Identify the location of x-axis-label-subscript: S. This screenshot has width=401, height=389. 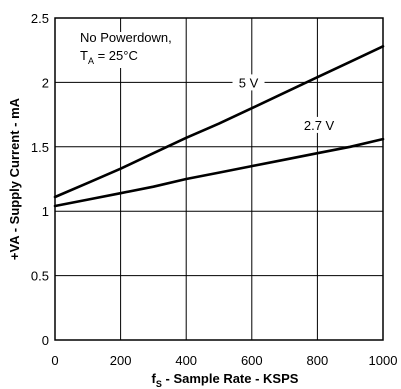
(159, 384).